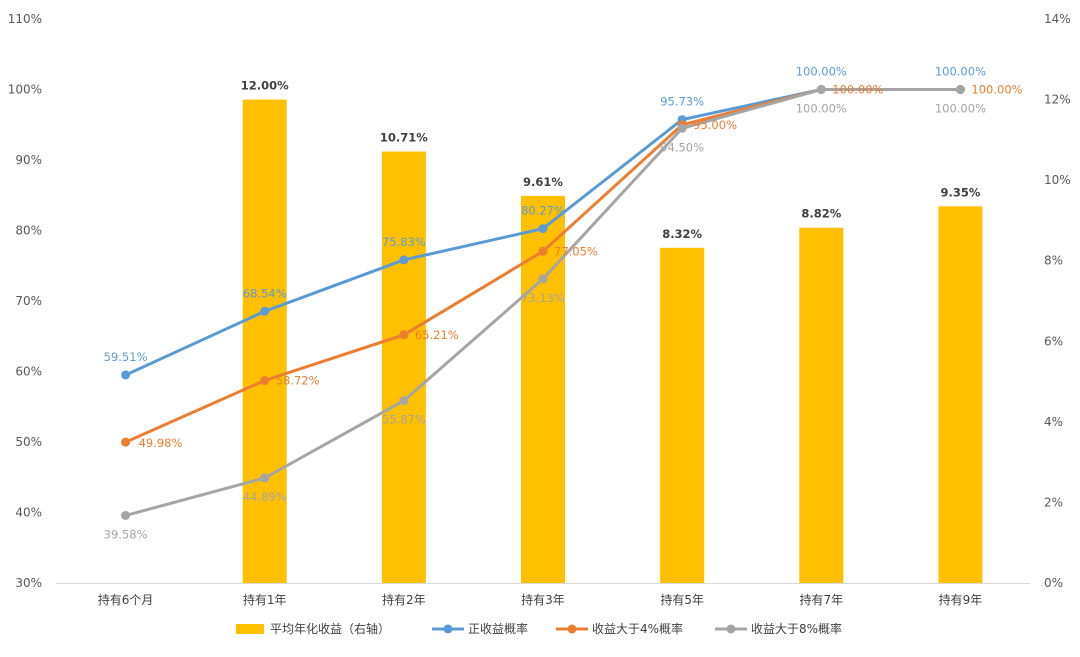 The image size is (1080, 657). I want to click on series-data-label: 77.05%, so click(576, 251).